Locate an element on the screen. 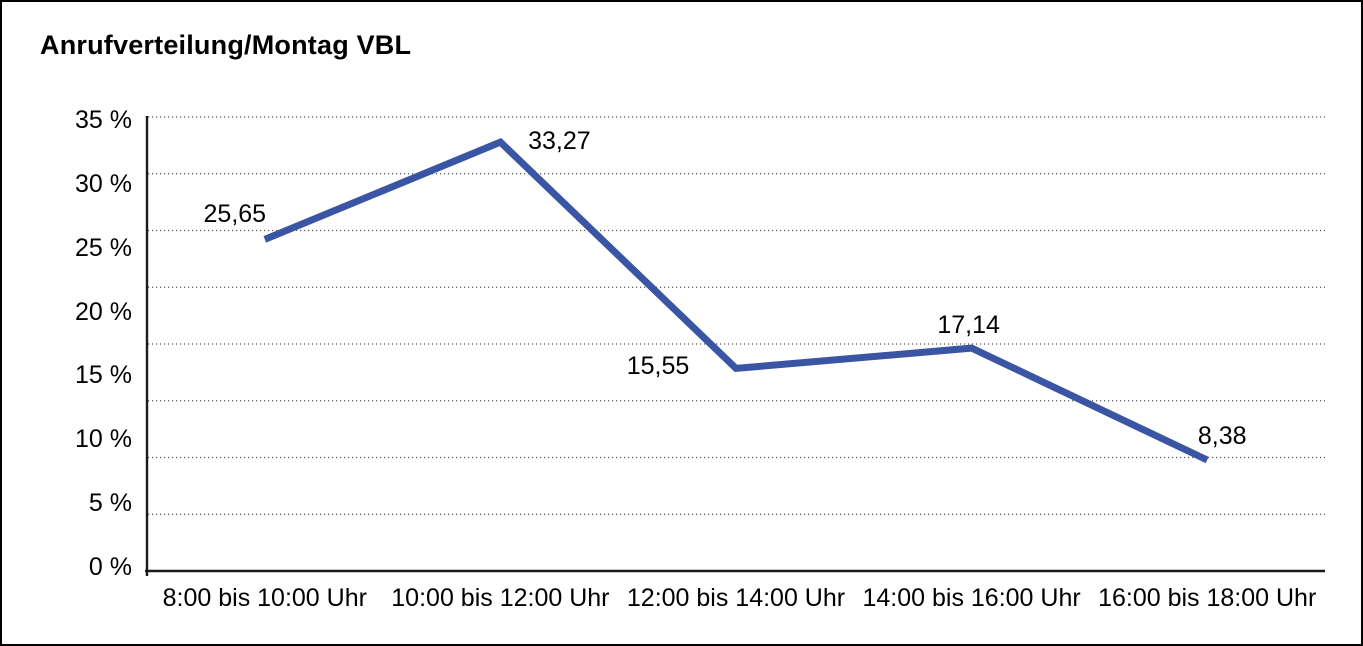 The height and width of the screenshot is (646, 1363). data-point-label: 33,27 is located at coordinates (559, 141).